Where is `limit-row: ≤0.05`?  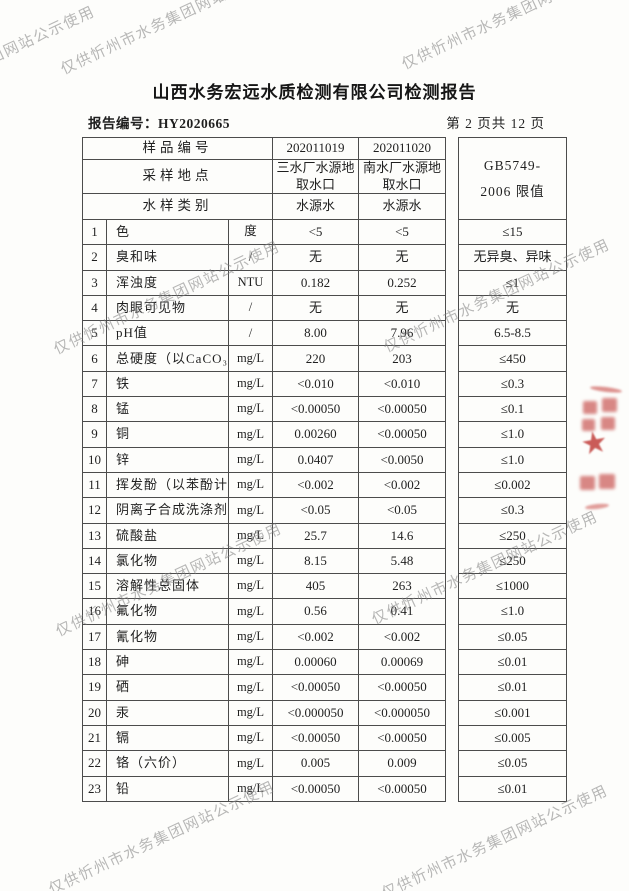
limit-row: ≤0.05 is located at coordinates (512, 637).